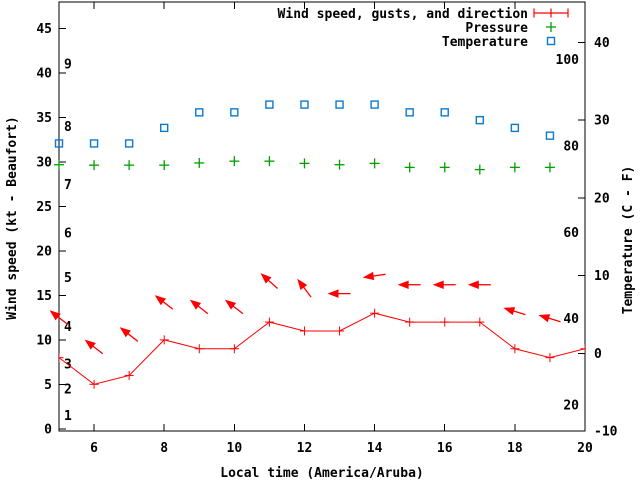  What do you see at coordinates (48, 429) in the screenshot?
I see `left-tick-label: 0` at bounding box center [48, 429].